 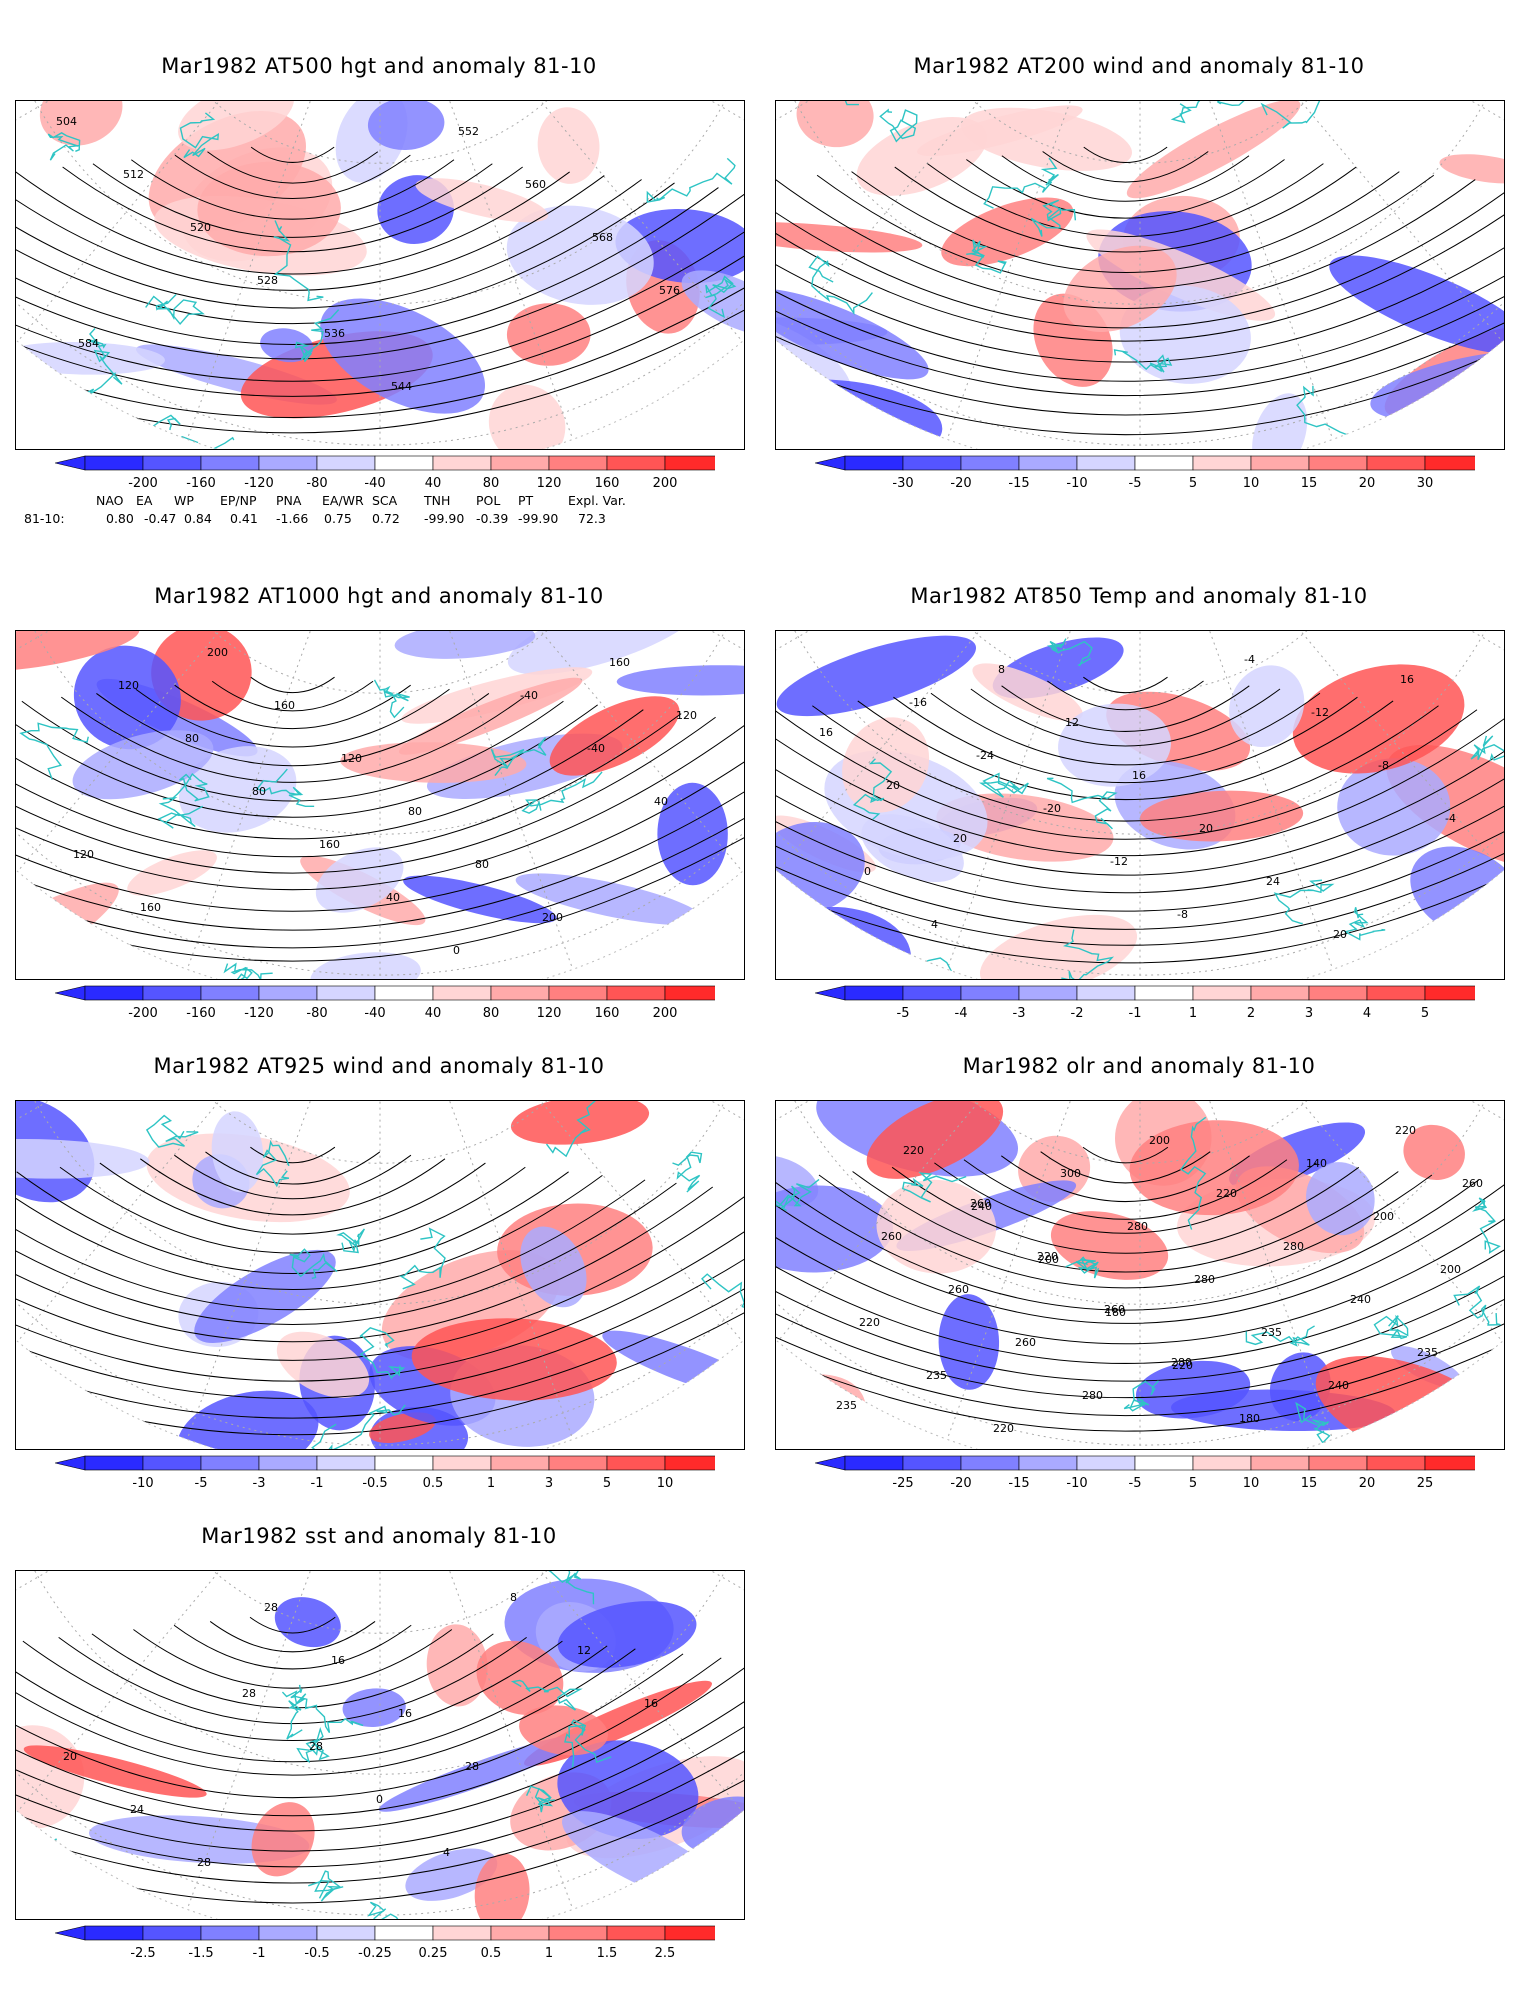 I want to click on teleconnection-value: 0.80, so click(x=120, y=518).